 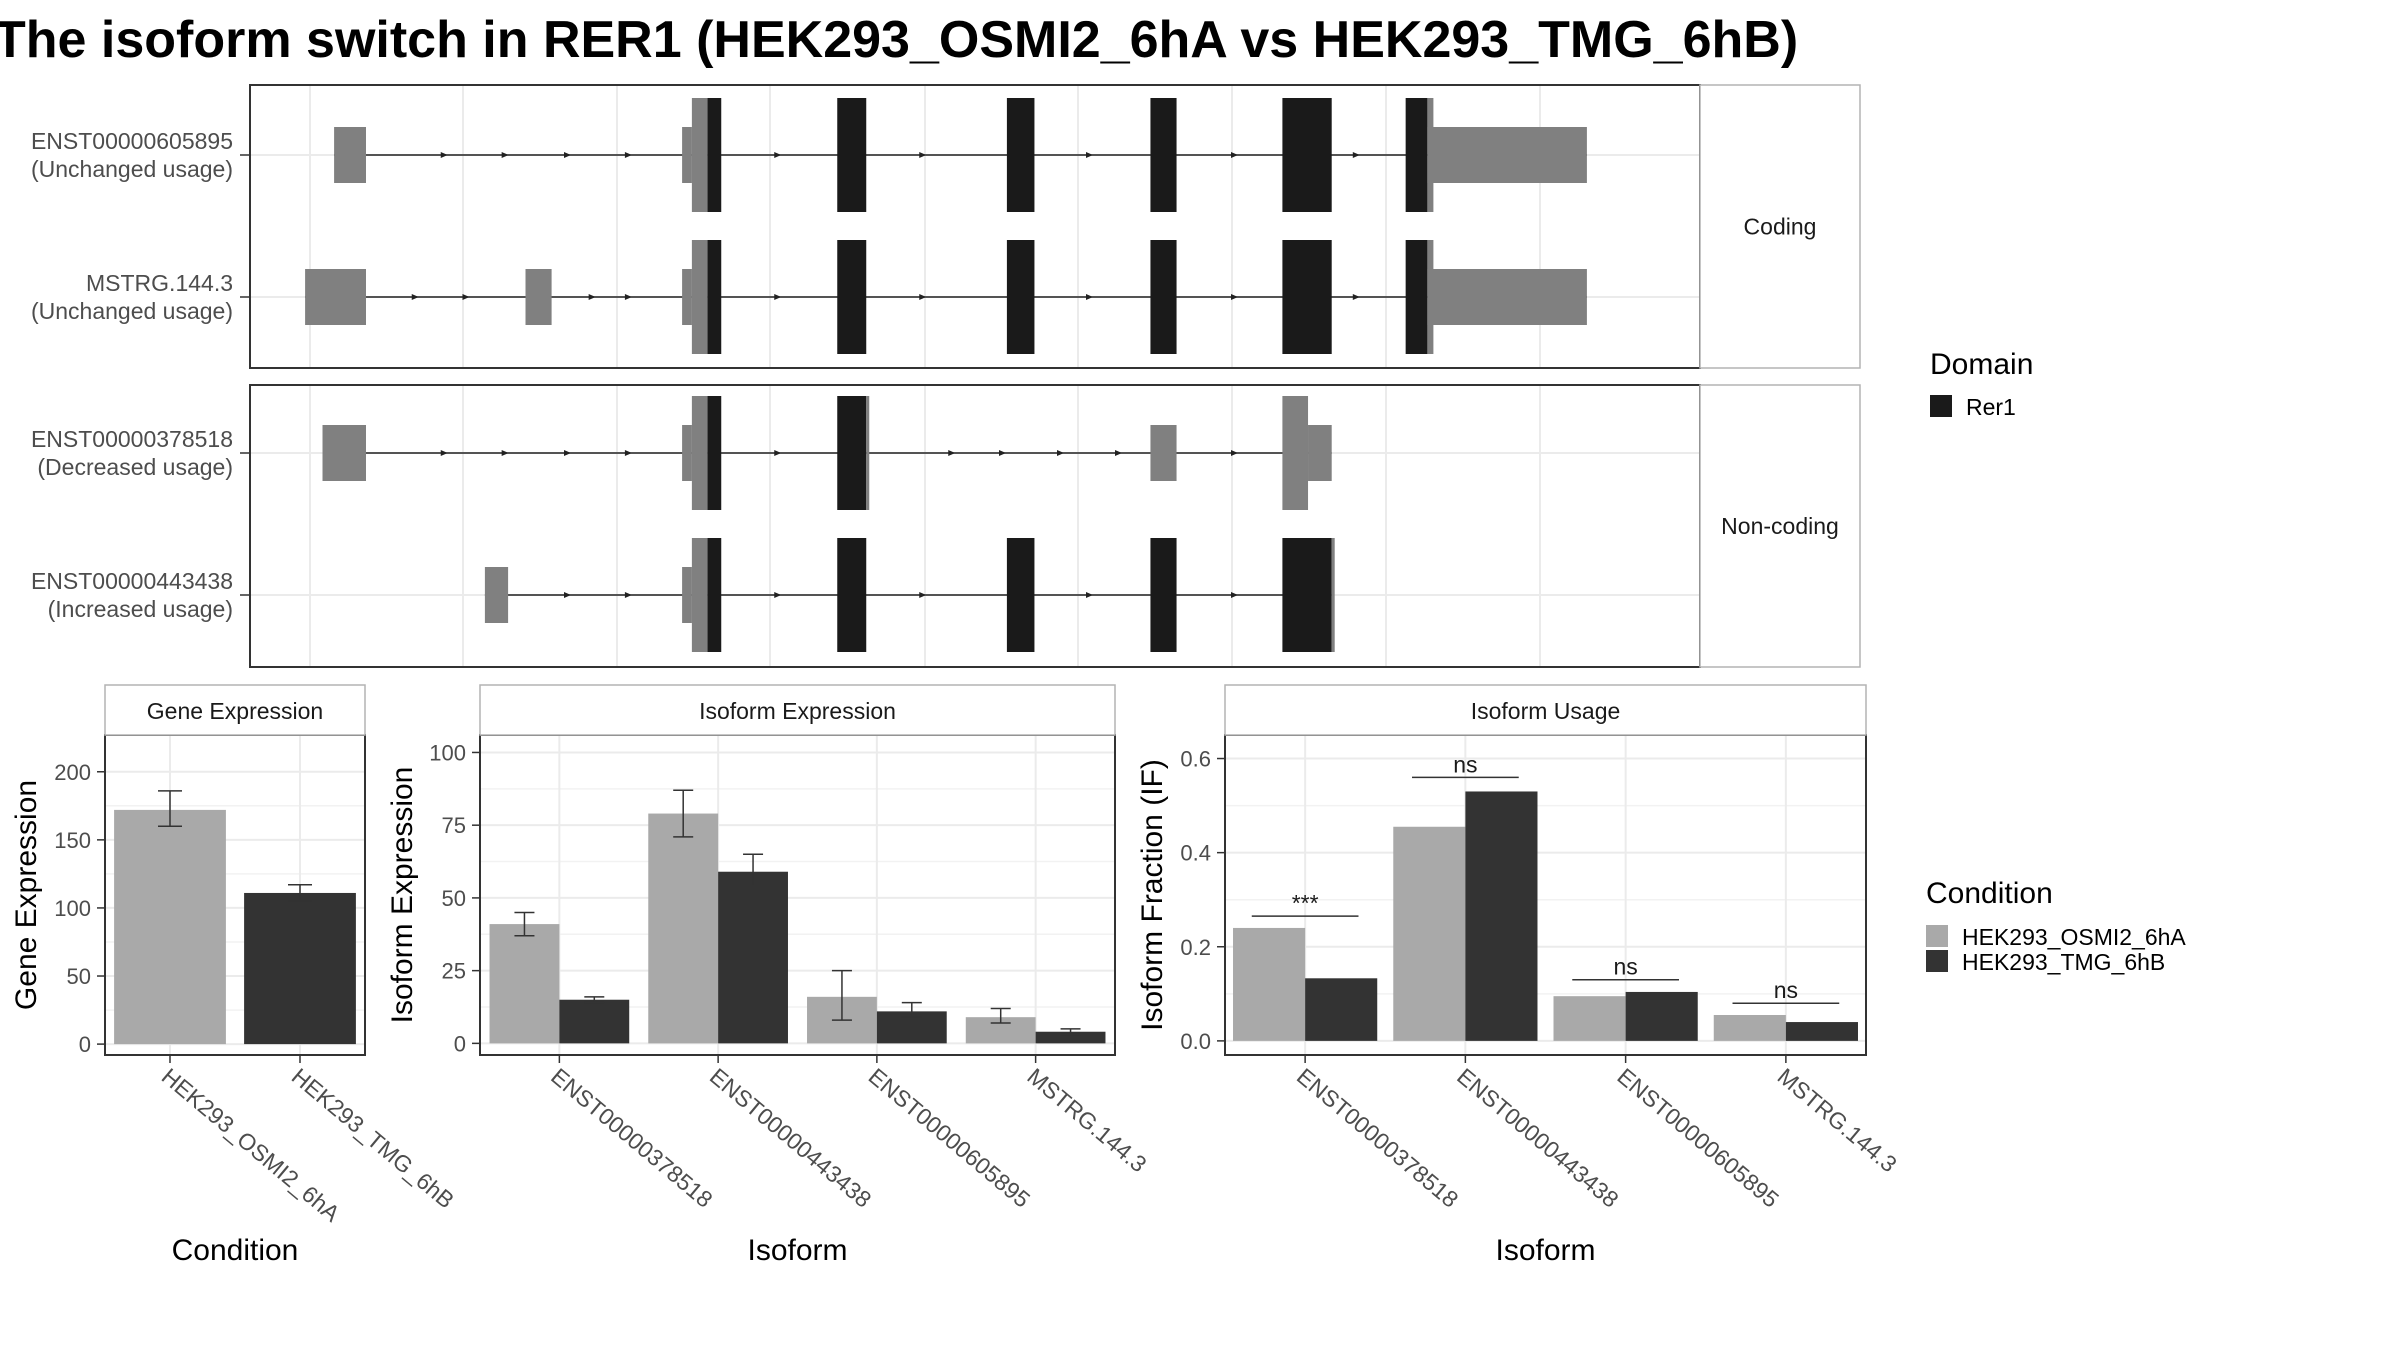 What do you see at coordinates (2074, 937) in the screenshot?
I see `condition-legend-label-a: HEK293_OSMI2_6hA` at bounding box center [2074, 937].